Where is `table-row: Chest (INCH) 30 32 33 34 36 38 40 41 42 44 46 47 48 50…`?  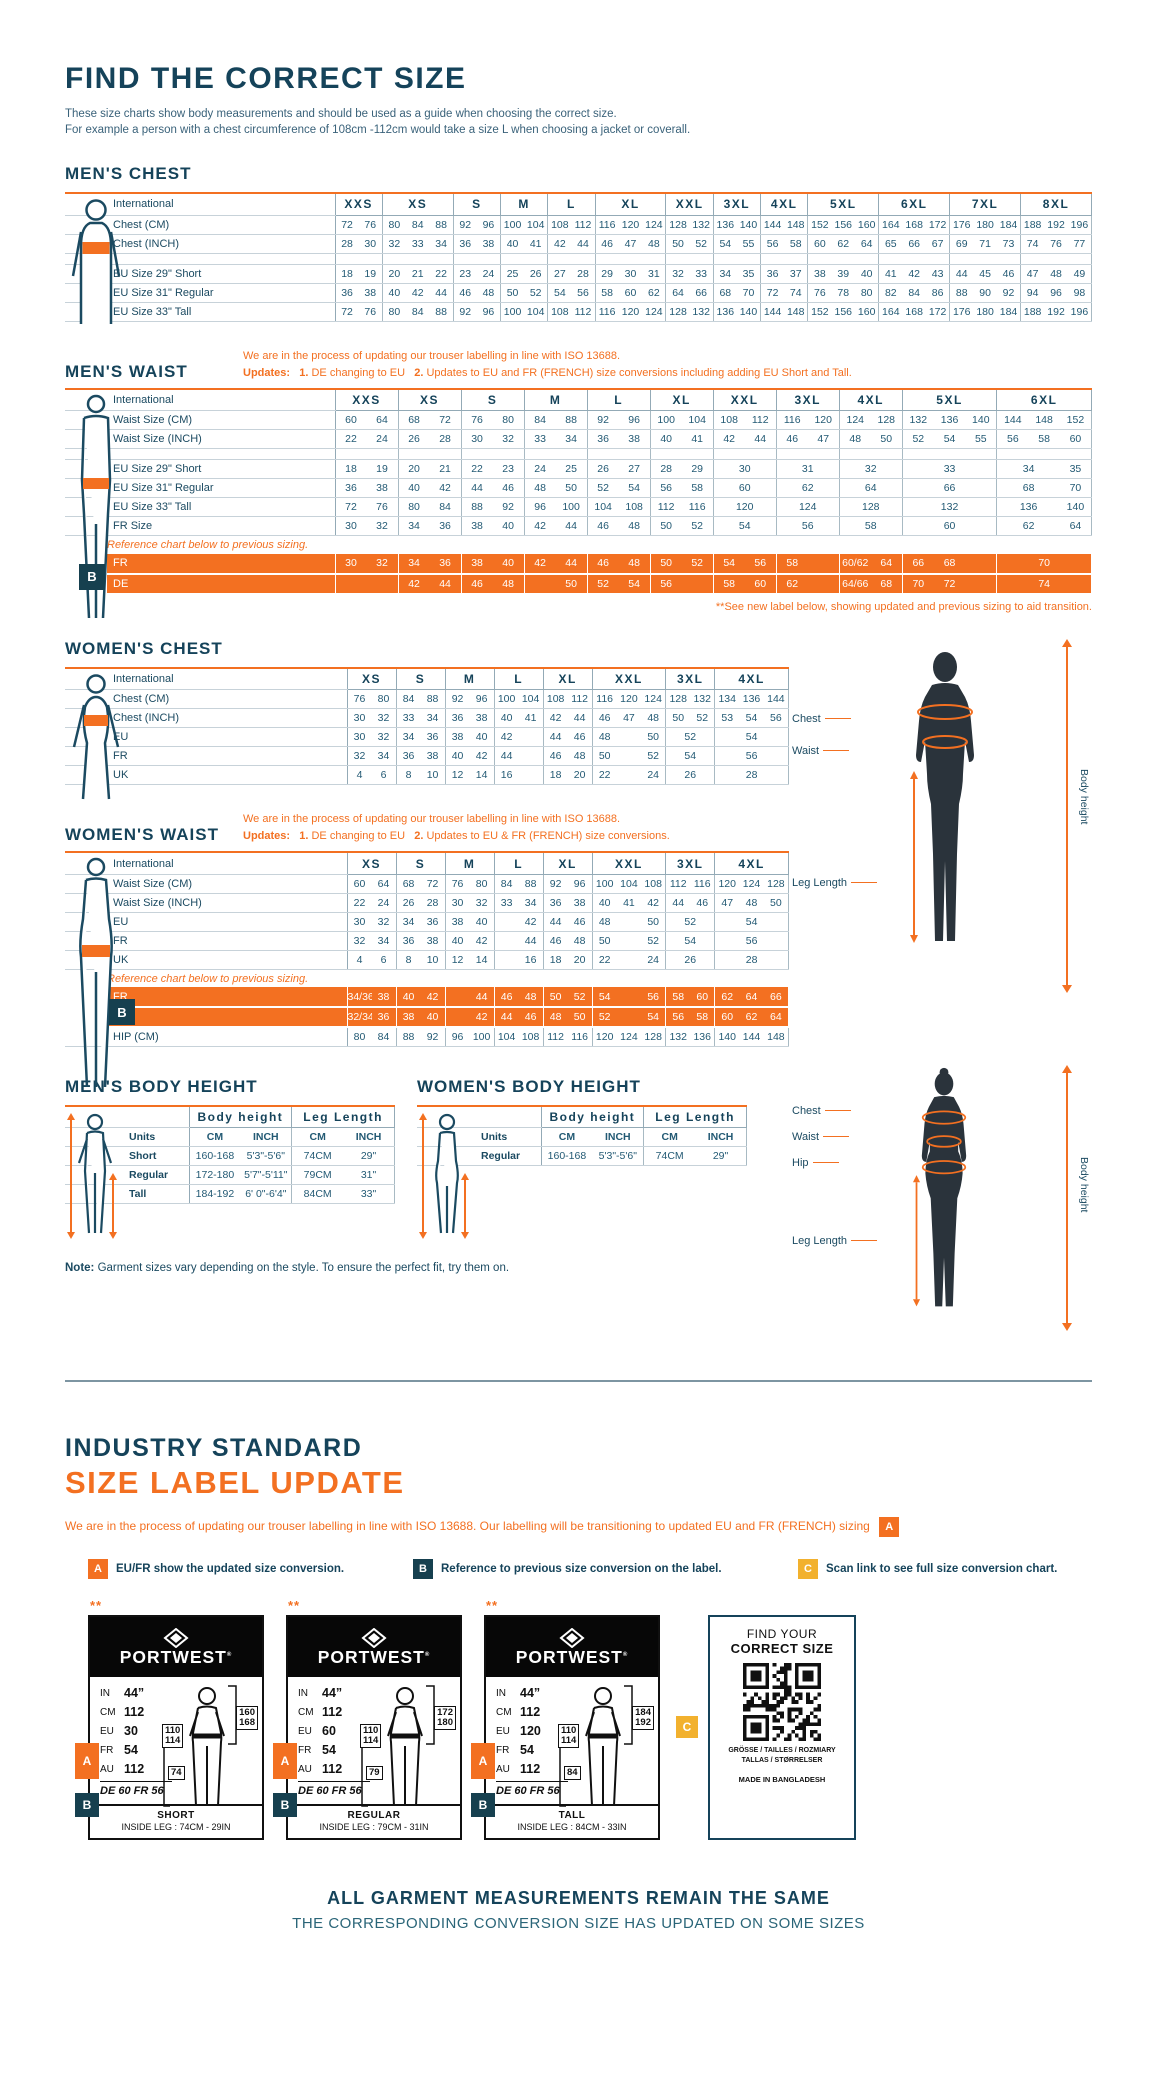 table-row: Chest (INCH) 30 32 33 34 36 38 40 41 42 44 46 47 48 50… is located at coordinates (427, 718).